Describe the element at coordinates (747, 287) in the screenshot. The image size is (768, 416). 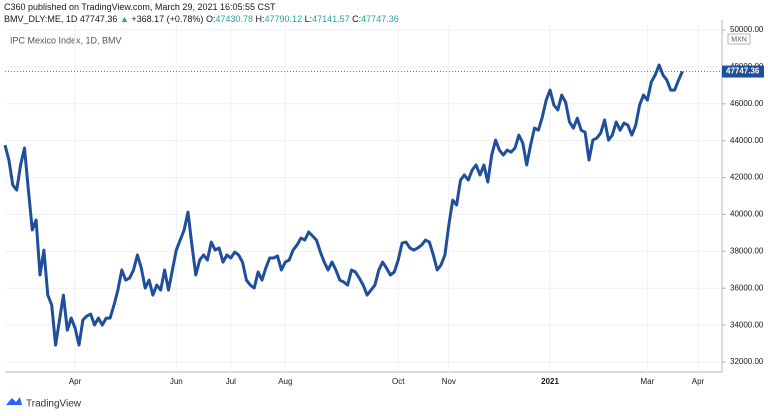
I see `y-tick-label: 36000.00` at that location.